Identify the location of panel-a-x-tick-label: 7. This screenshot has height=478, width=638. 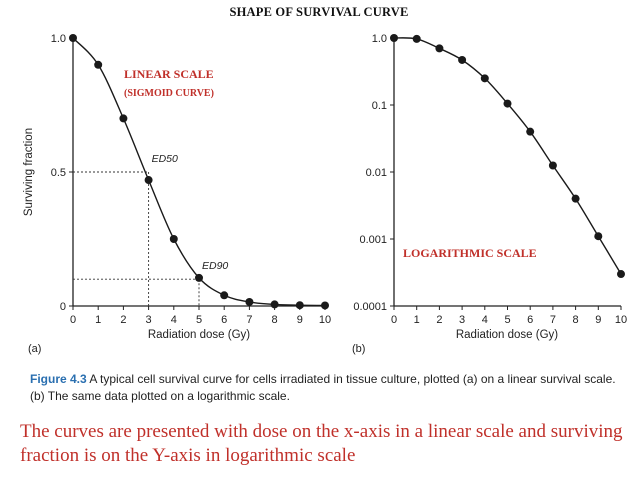
(249, 320).